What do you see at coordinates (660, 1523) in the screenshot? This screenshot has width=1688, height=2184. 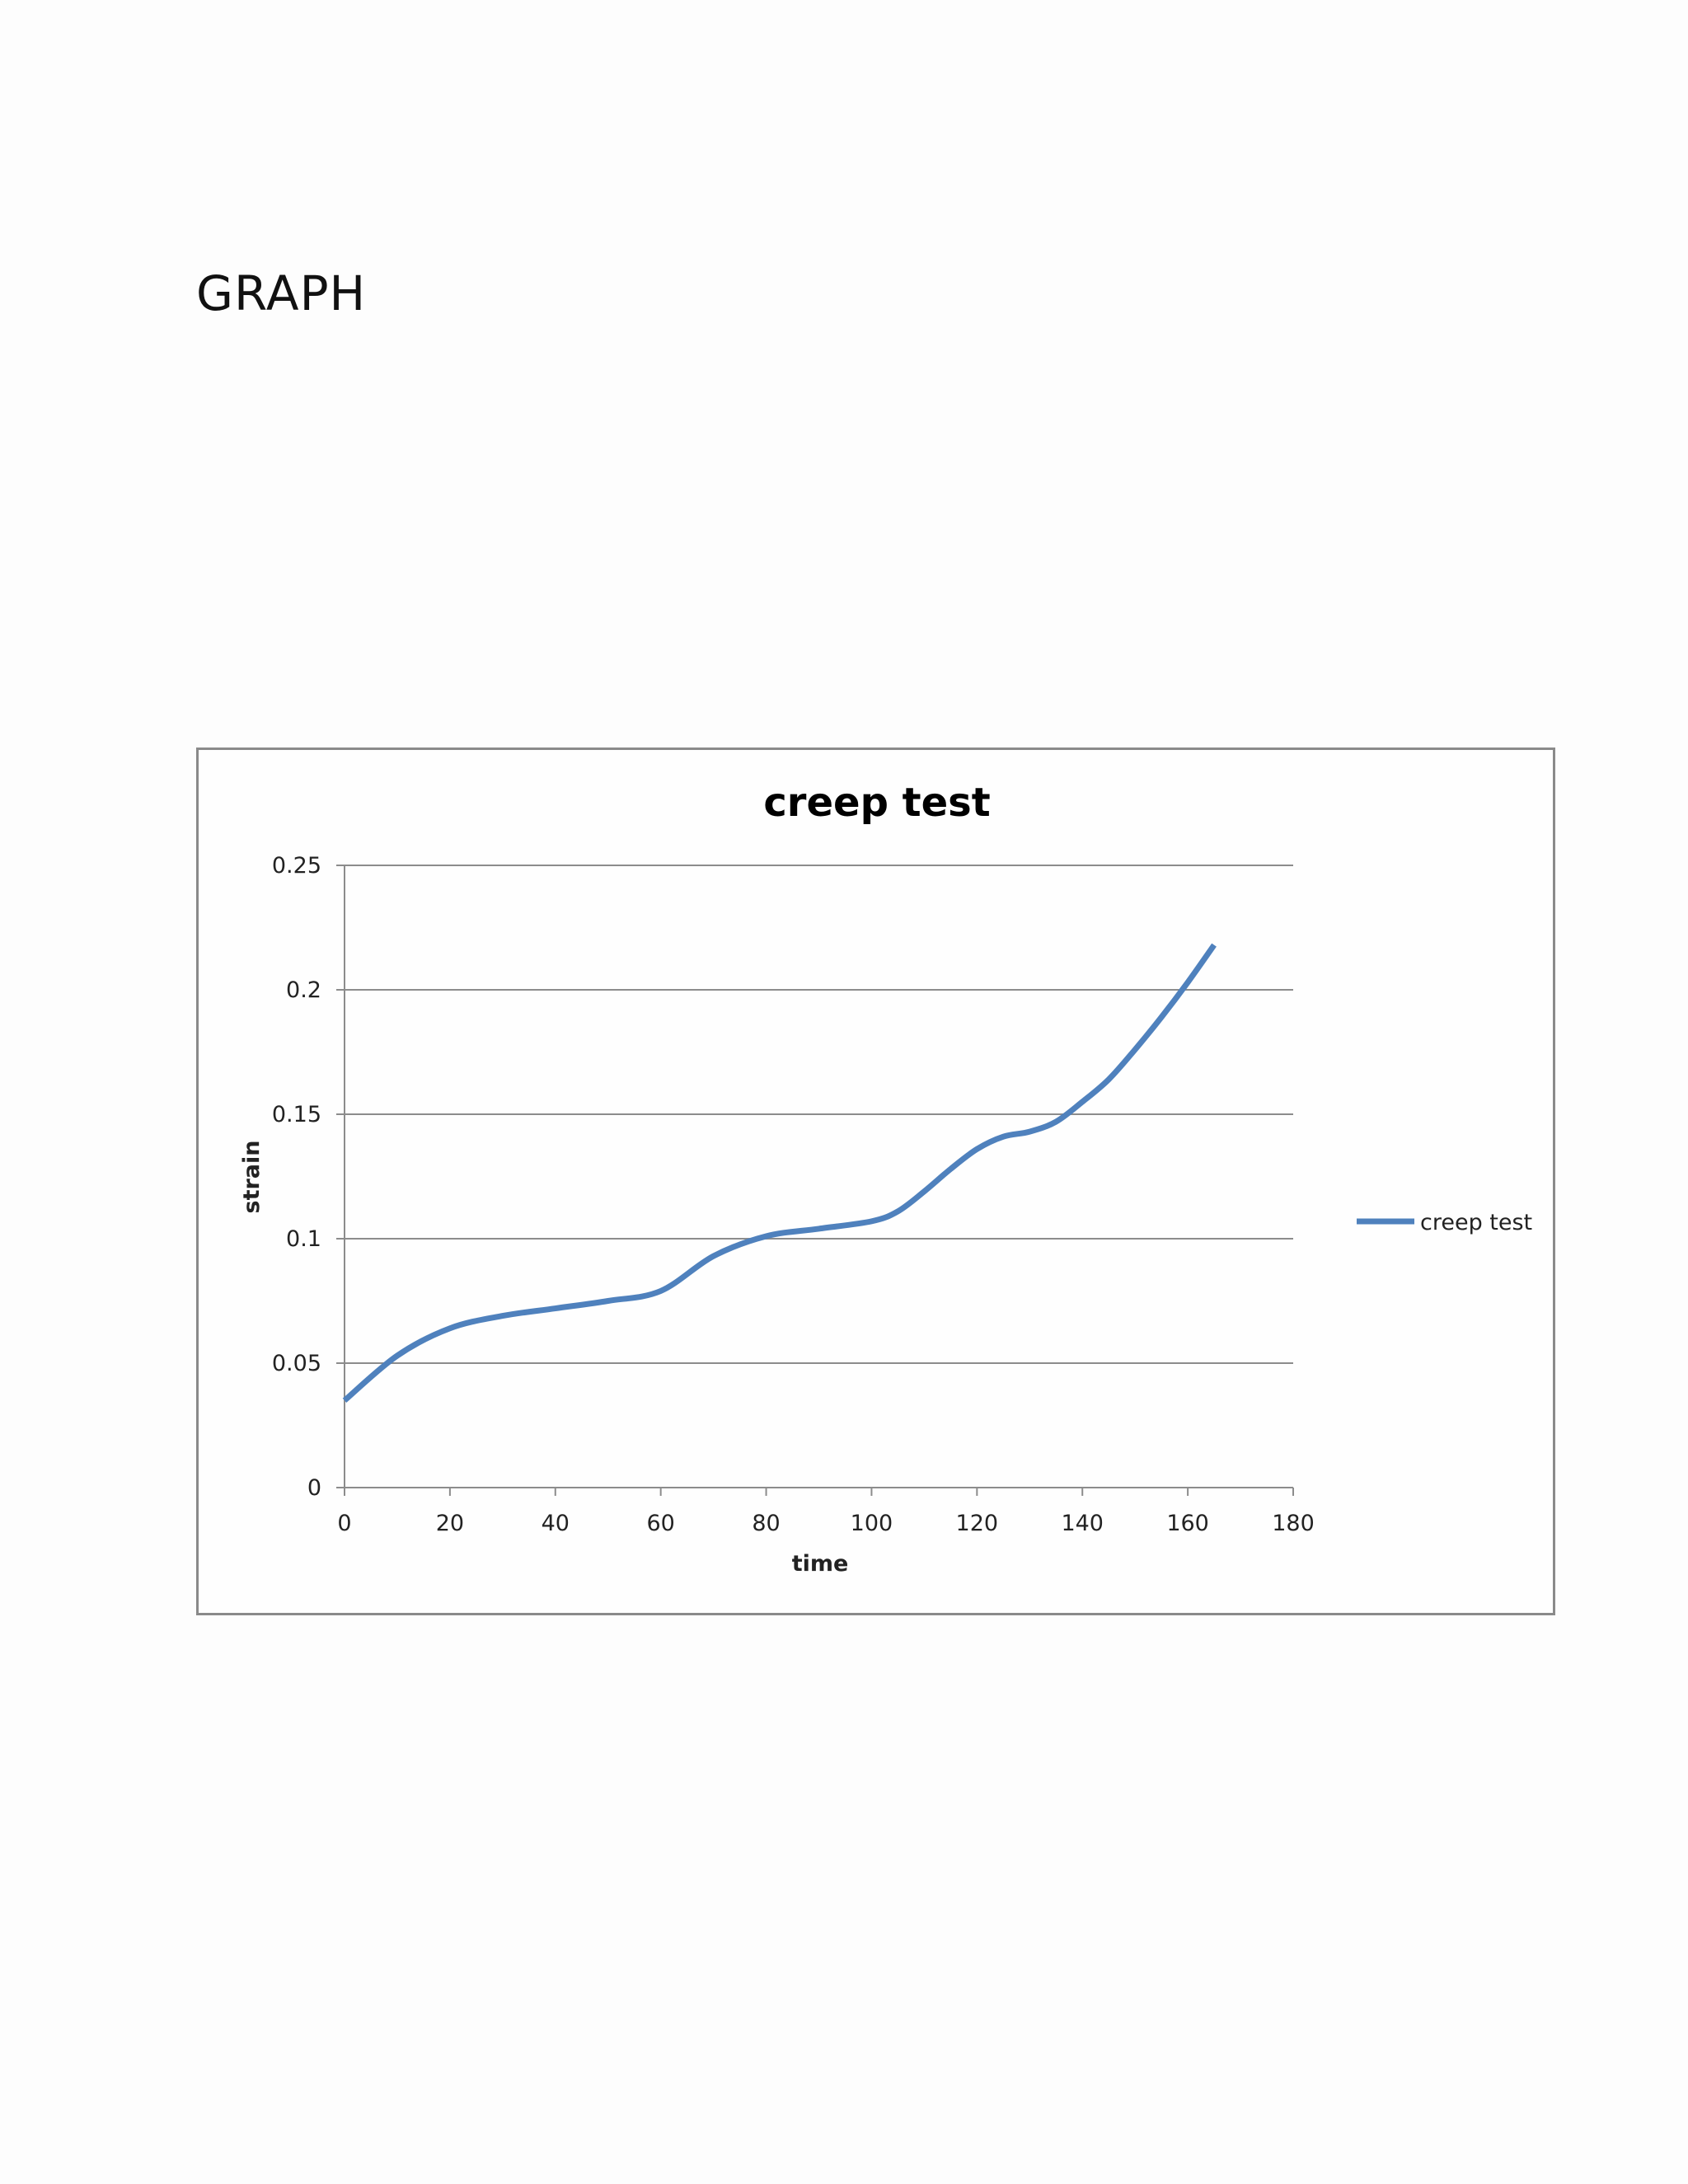 I see `x-tick-label-3: 60` at bounding box center [660, 1523].